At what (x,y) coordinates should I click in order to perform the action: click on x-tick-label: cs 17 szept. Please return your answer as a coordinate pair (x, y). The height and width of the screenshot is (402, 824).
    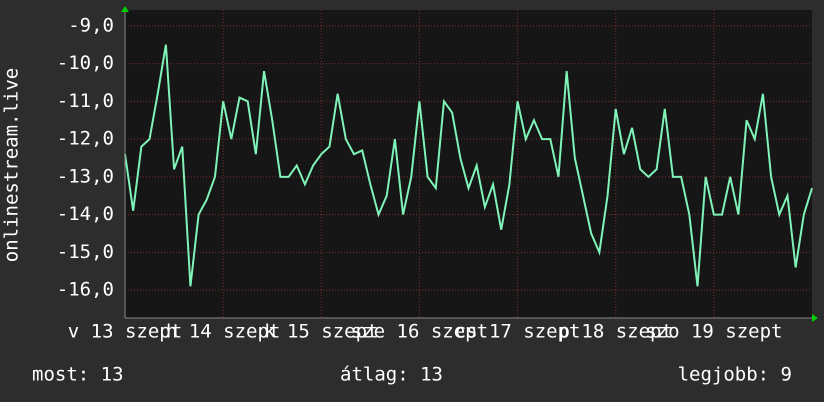
    Looking at the image, I should click on (518, 332).